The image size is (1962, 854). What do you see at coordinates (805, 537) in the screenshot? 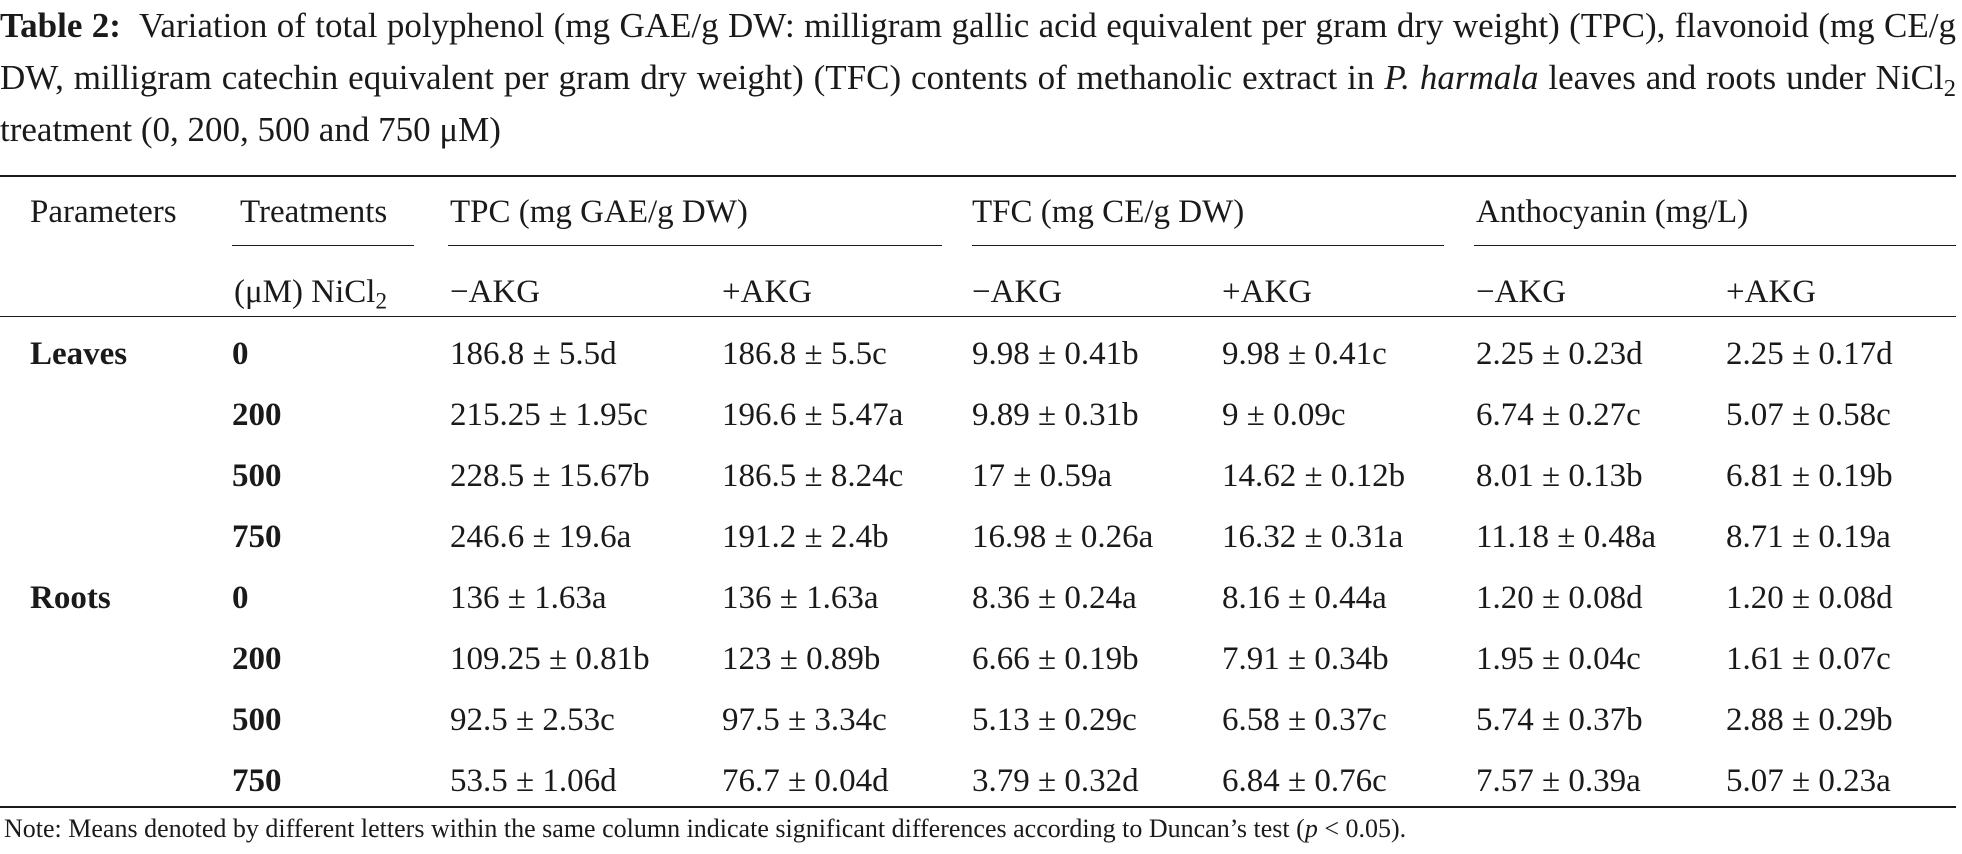
I see `tpc-plus-cell: 191.2 ± 2.4b` at bounding box center [805, 537].